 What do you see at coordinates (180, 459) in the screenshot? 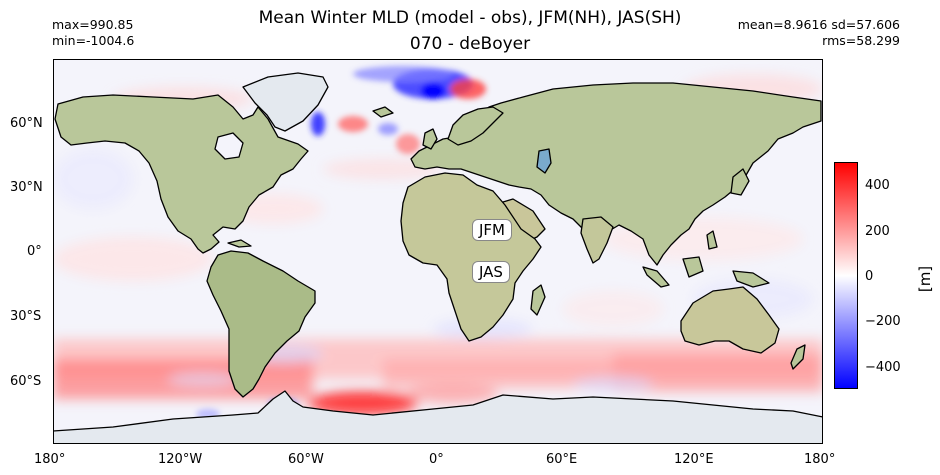
I see `lon-tick-120w: 120°W` at bounding box center [180, 459].